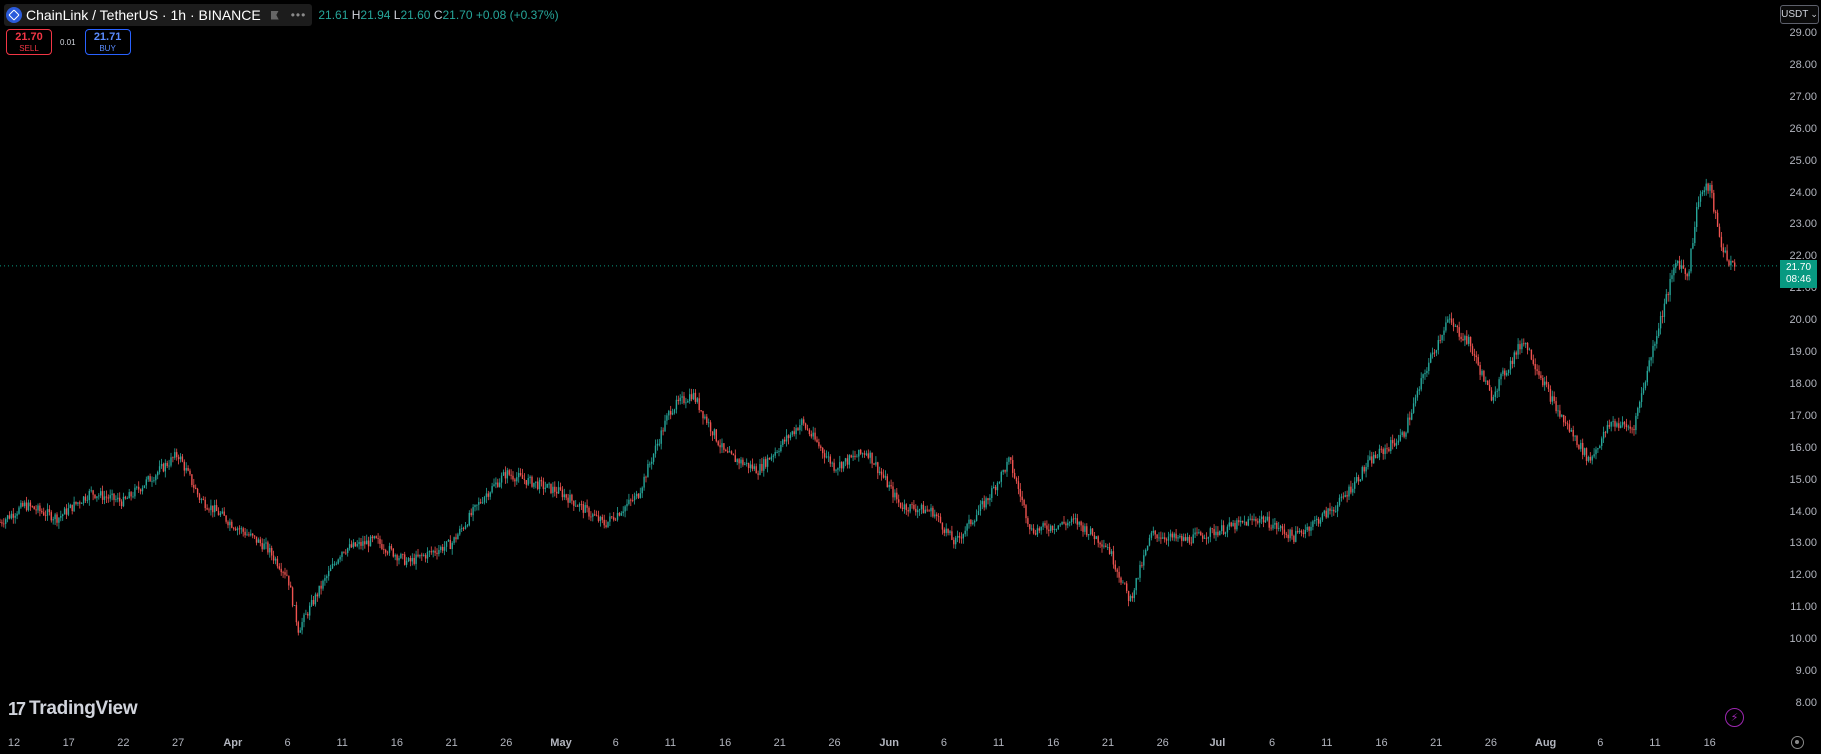  What do you see at coordinates (1734, 717) in the screenshot?
I see `flash-icon: ⚡` at bounding box center [1734, 717].